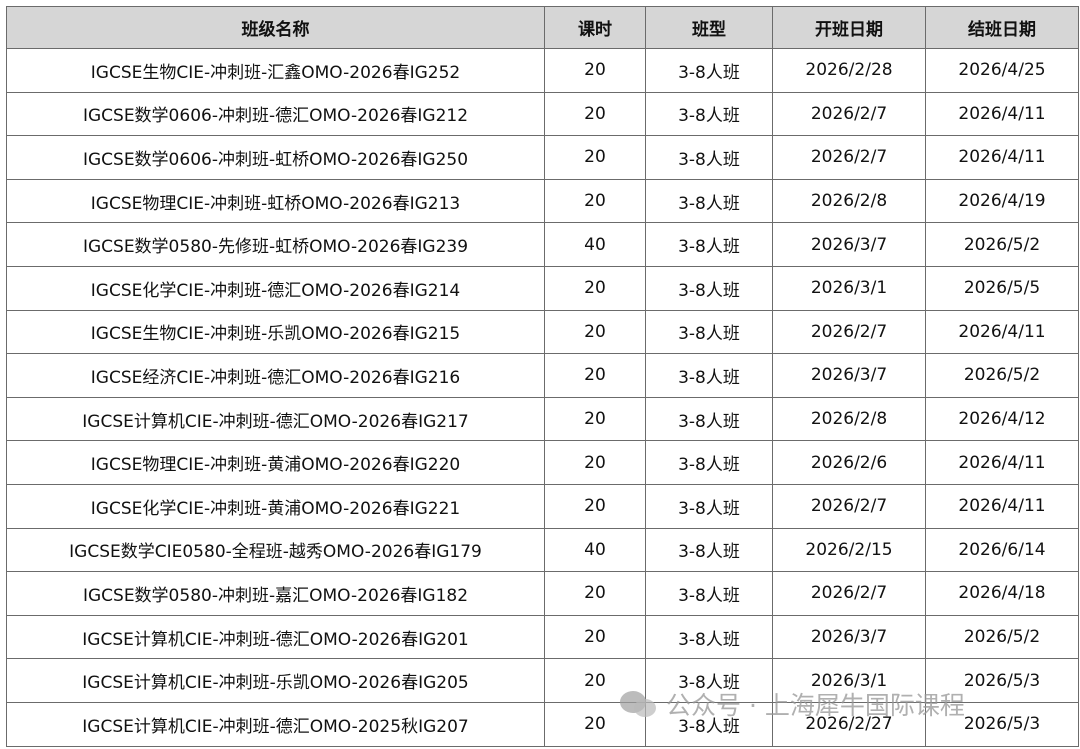 This screenshot has width=1080, height=749. I want to click on table-cell: IGCSE数学0580-先修班-虹桥OMO-2026春IG239, so click(275, 244).